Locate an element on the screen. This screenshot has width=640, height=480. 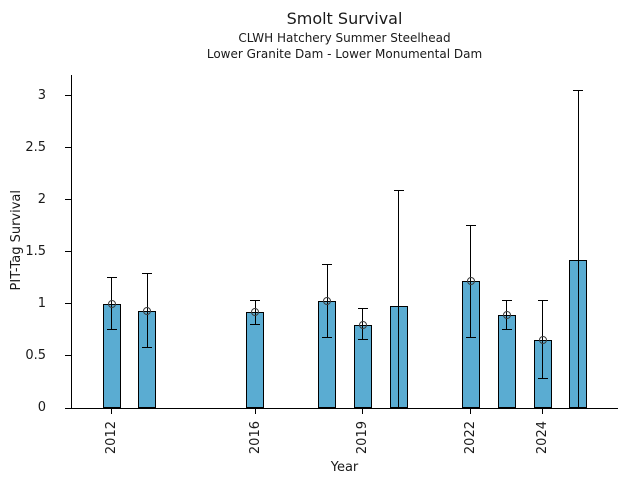
chart-title: Smolt Survival is located at coordinates (344, 18).